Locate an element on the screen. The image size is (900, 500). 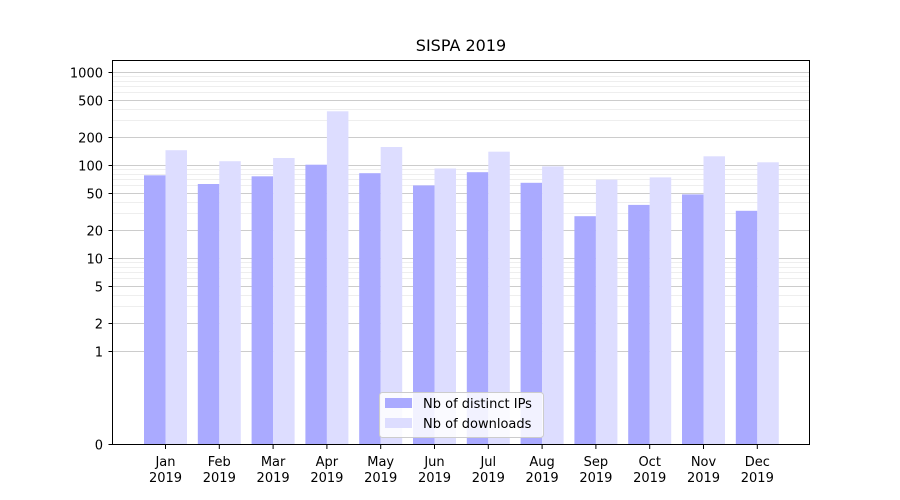
x-tick-label-month: Feb is located at coordinates (219, 462).